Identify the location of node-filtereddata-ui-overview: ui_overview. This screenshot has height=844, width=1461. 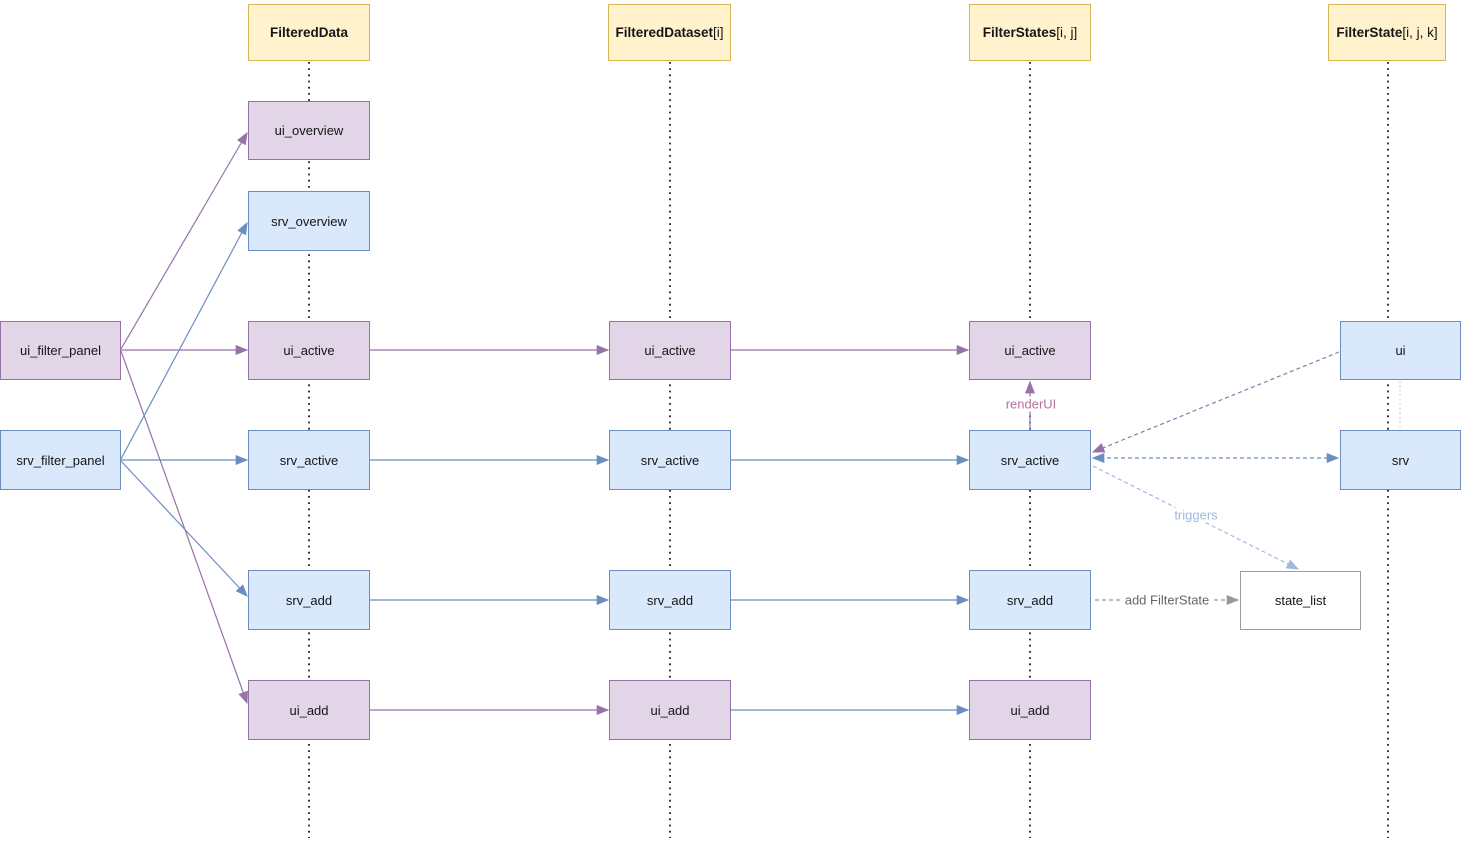
(309, 130).